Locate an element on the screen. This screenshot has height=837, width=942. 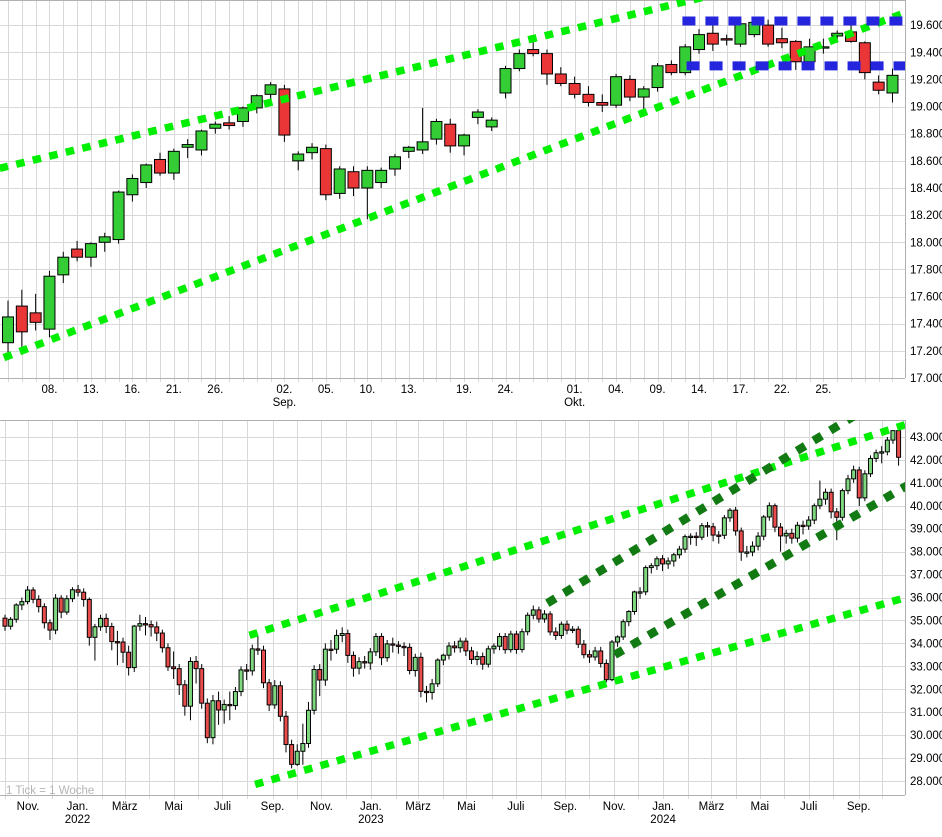
svg-text: 16. is located at coordinates (132, 390).